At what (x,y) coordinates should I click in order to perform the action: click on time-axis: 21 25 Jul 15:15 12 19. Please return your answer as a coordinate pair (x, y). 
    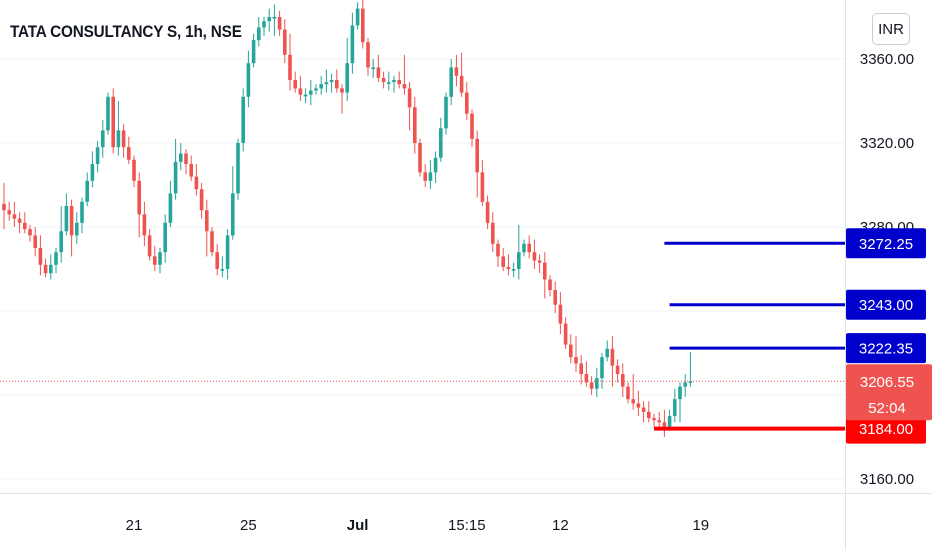
    Looking at the image, I should click on (417, 525).